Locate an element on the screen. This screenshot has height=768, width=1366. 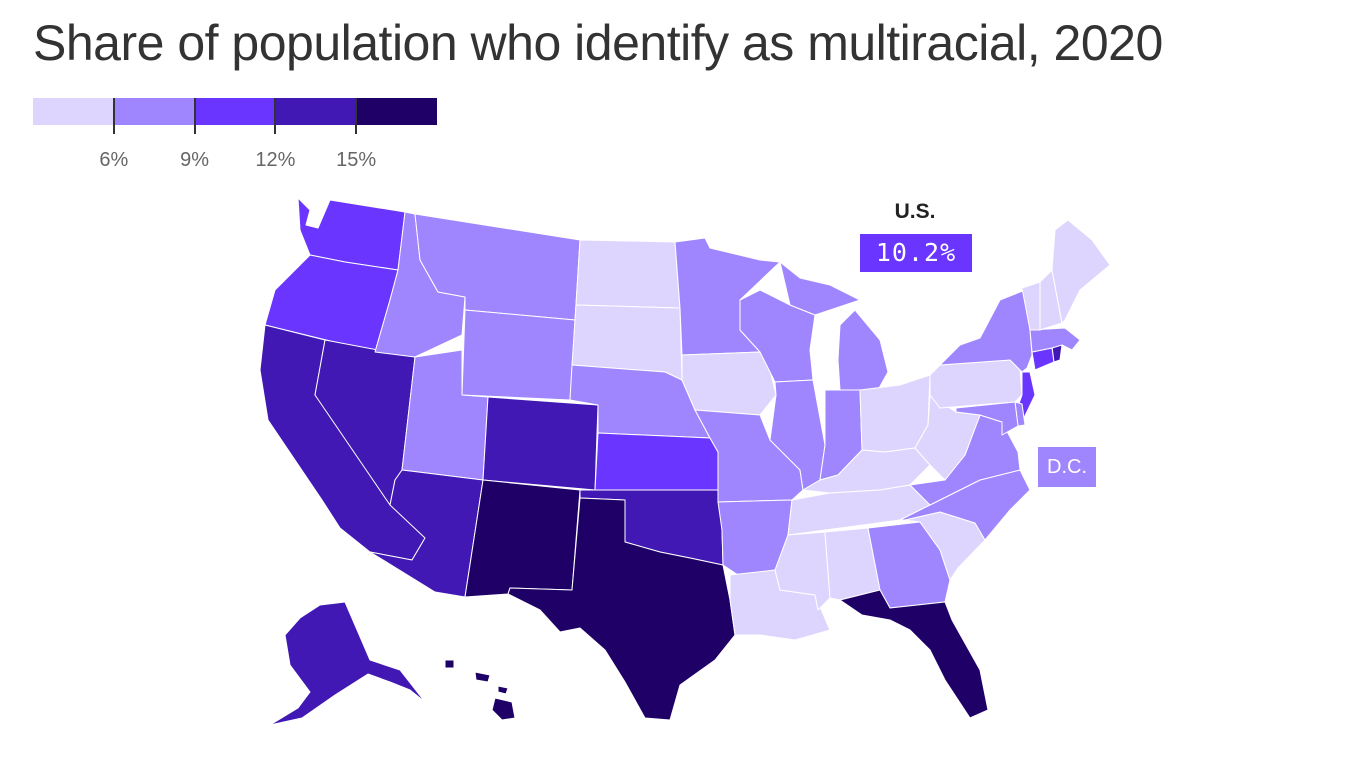
state-MI is located at coordinates (834, 326).